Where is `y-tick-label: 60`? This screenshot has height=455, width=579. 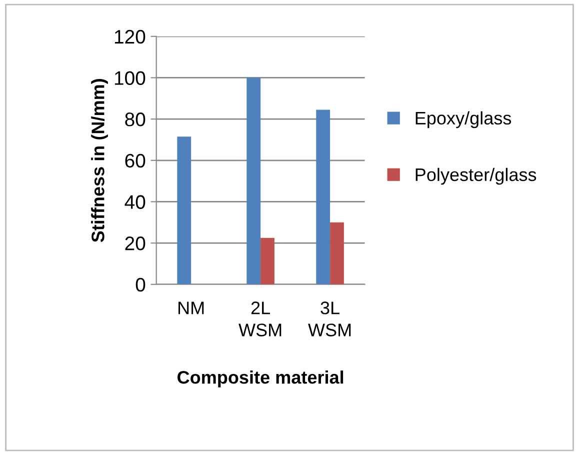
y-tick-label: 60 is located at coordinates (135, 161).